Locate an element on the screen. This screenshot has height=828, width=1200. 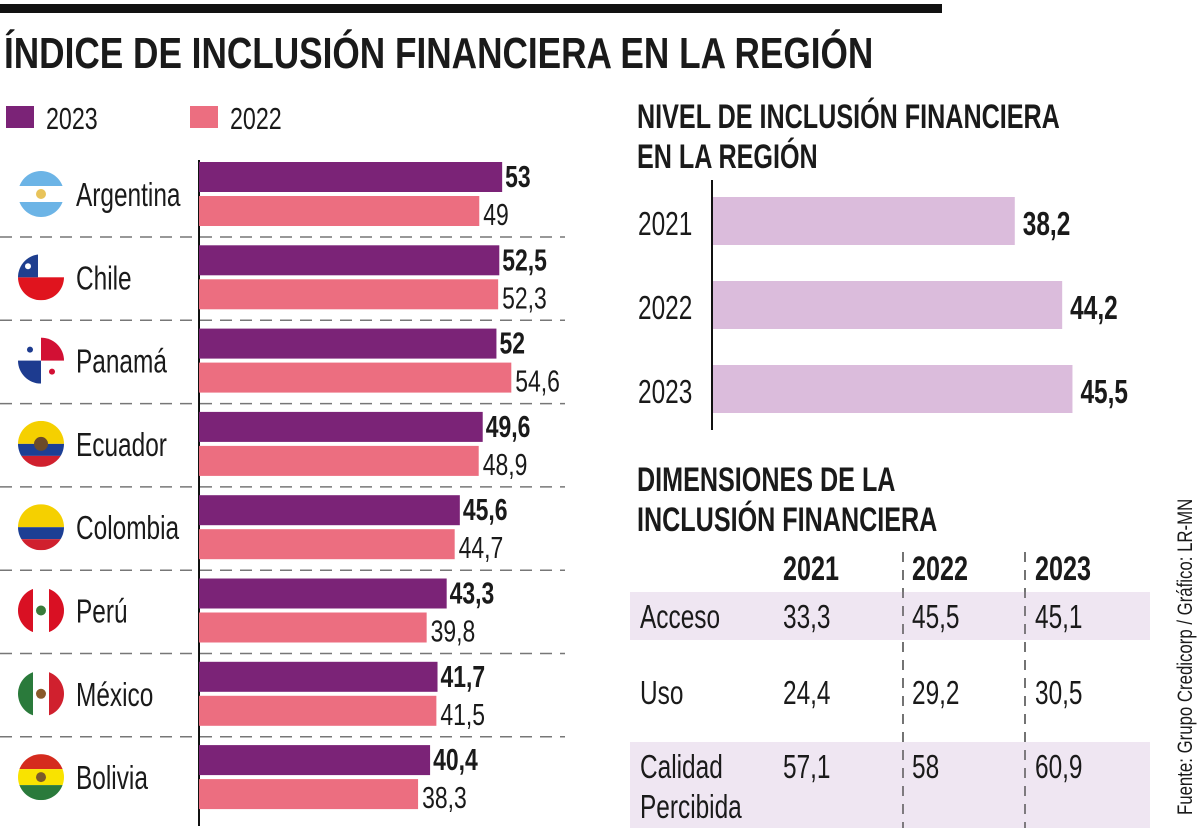
country-label: Panamá is located at coordinates (122, 362).